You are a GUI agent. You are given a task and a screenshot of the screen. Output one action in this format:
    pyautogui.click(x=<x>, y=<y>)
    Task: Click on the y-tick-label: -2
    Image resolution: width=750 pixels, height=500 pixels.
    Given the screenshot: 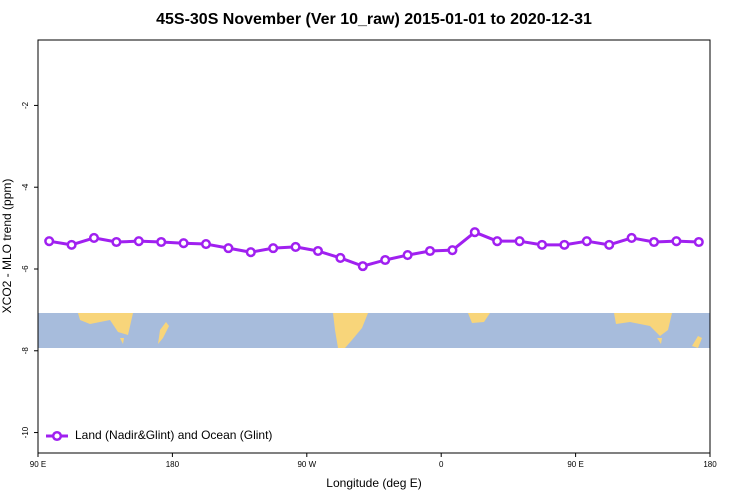 What is the action you would take?
    pyautogui.click(x=25, y=105)
    